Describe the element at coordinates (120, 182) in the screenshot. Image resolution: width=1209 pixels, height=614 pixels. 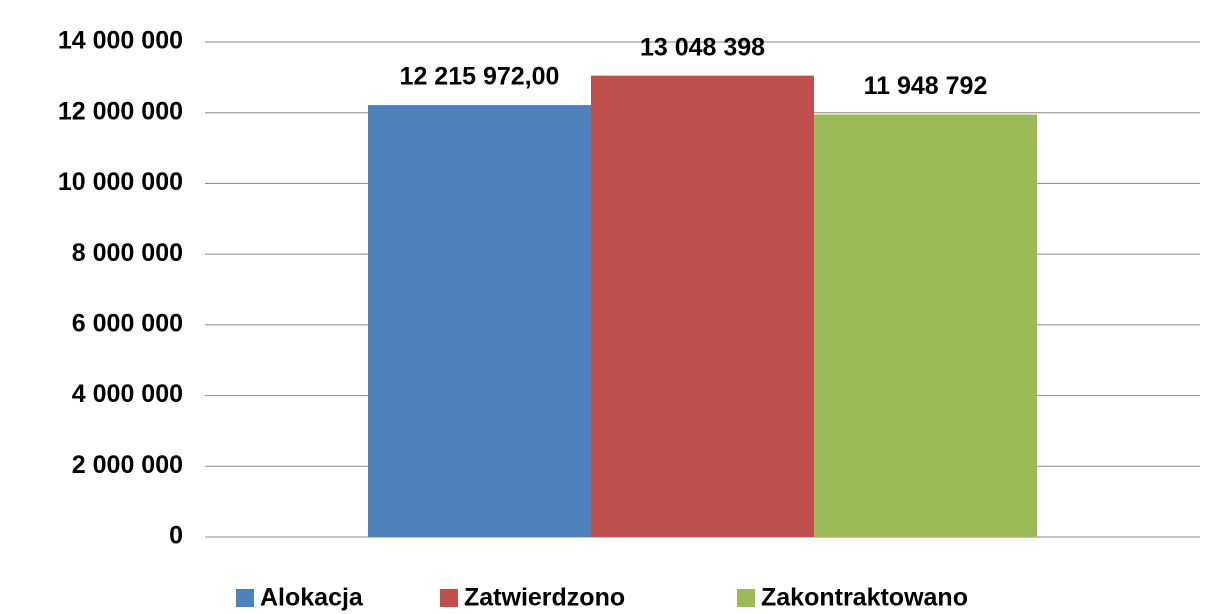
I see `y-tick-label: 10 000 000` at that location.